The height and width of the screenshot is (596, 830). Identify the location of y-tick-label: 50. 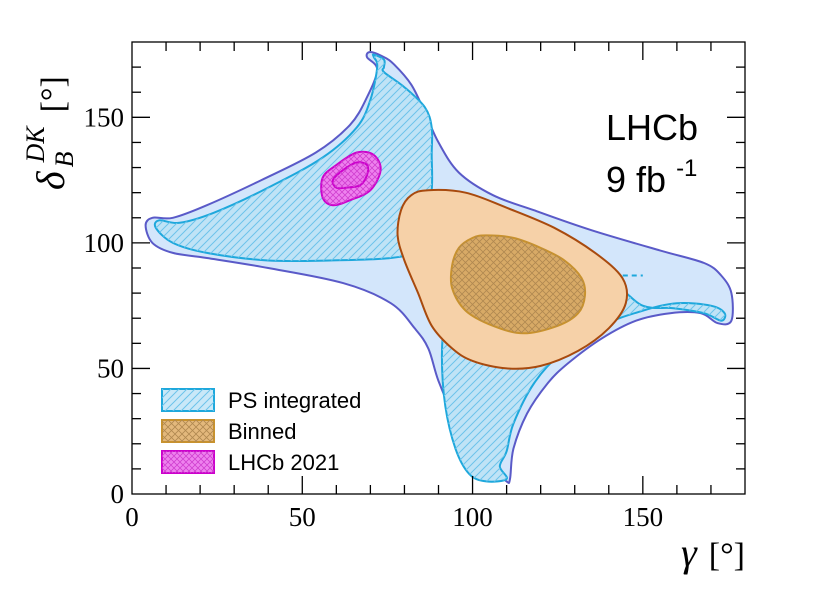
(110, 368).